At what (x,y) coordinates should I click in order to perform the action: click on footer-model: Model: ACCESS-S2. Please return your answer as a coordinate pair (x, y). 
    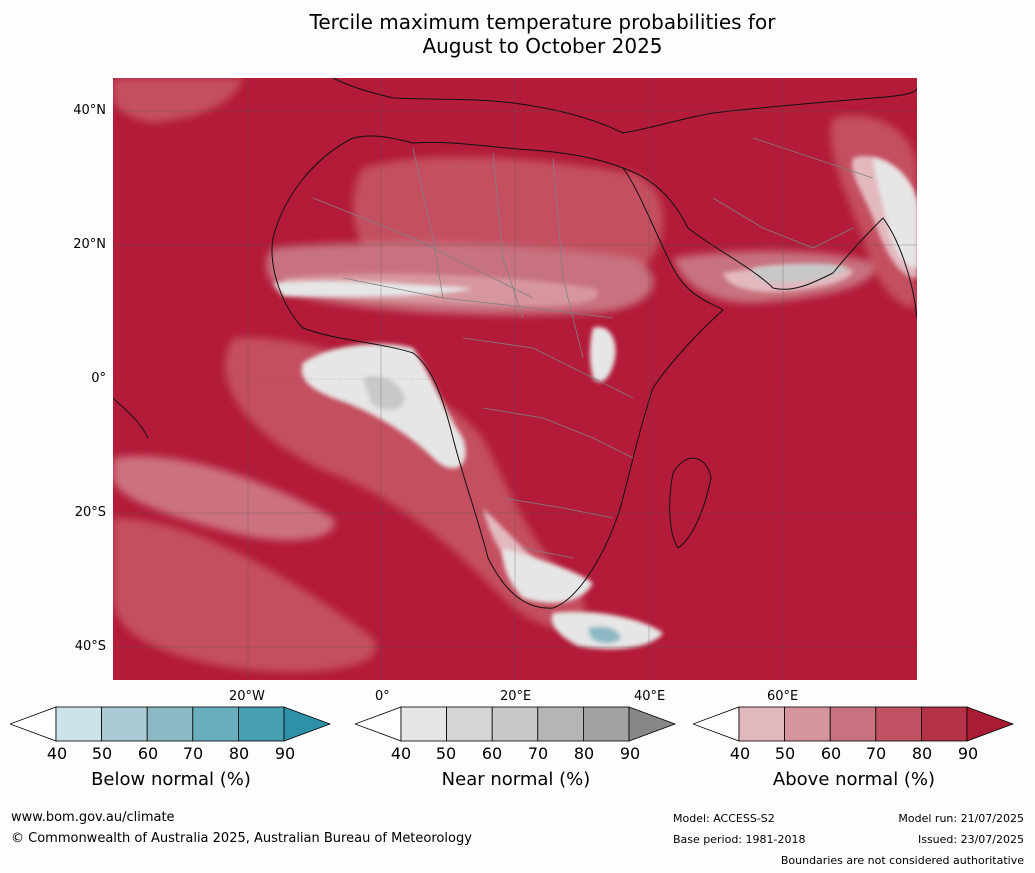
    Looking at the image, I should click on (724, 818).